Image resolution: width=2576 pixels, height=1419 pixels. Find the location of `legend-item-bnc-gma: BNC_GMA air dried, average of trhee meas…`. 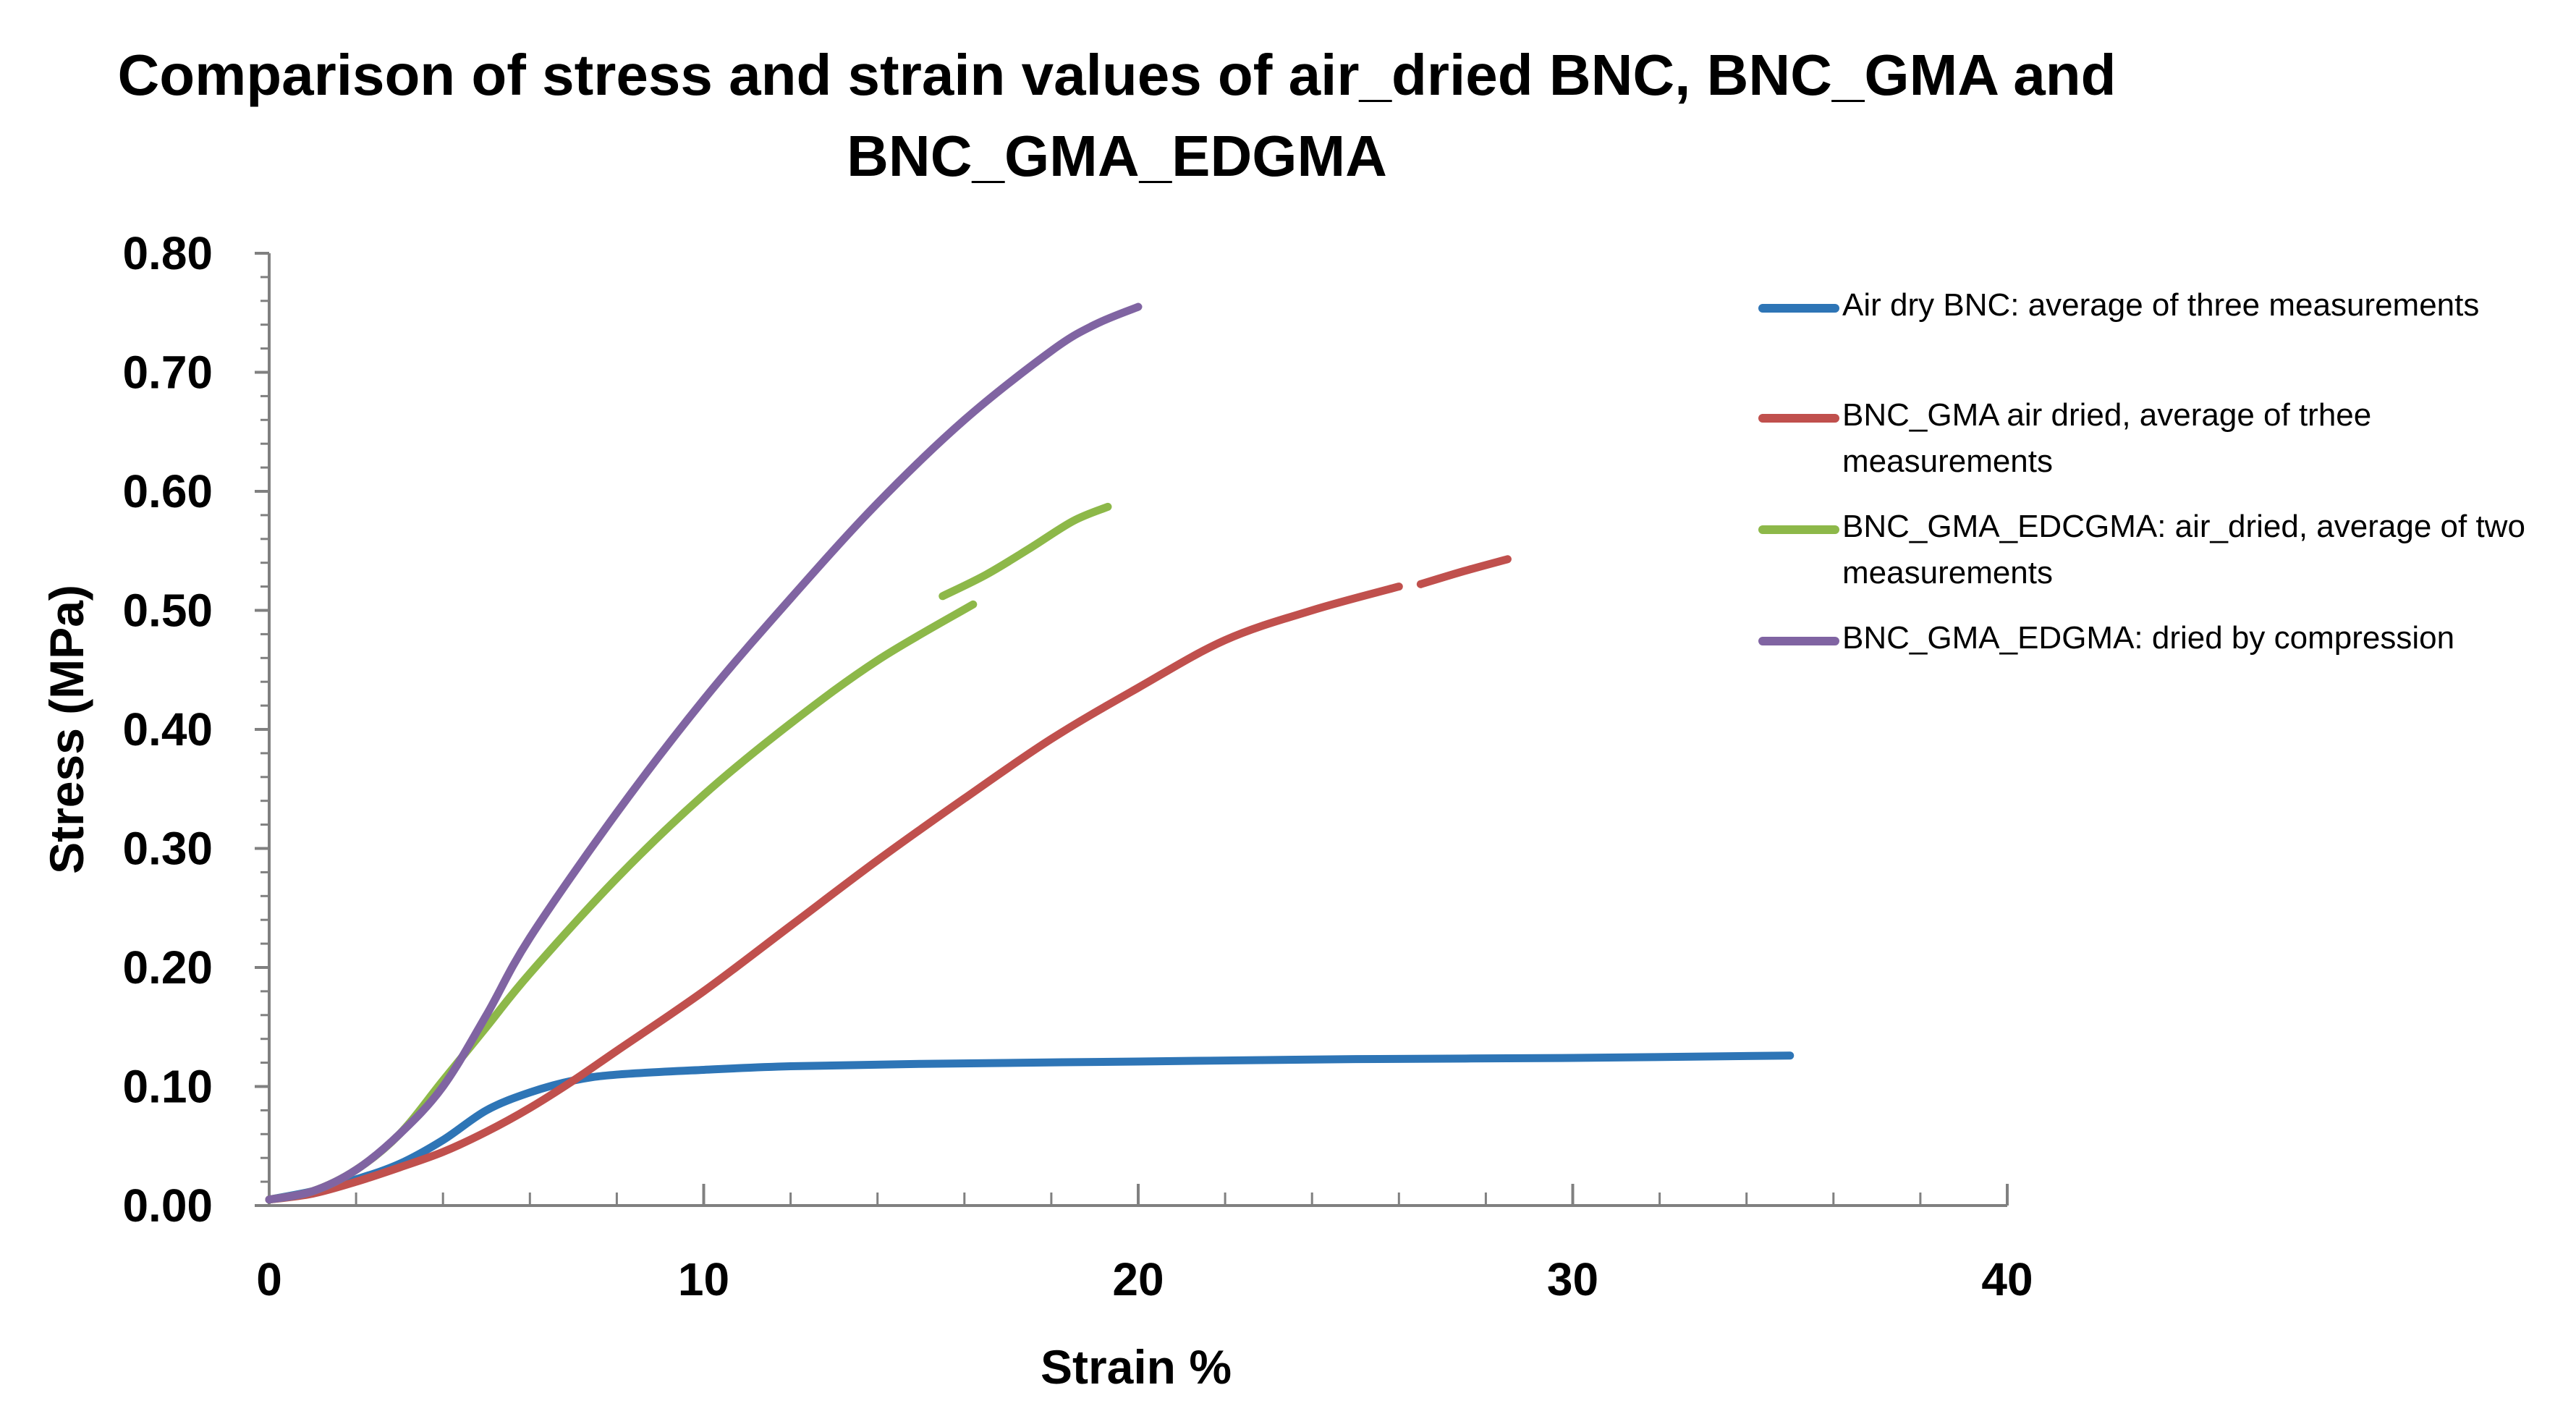

legend-item-bnc-gma: BNC_GMA air dried, average of trhee meas… is located at coordinates (2167, 439).